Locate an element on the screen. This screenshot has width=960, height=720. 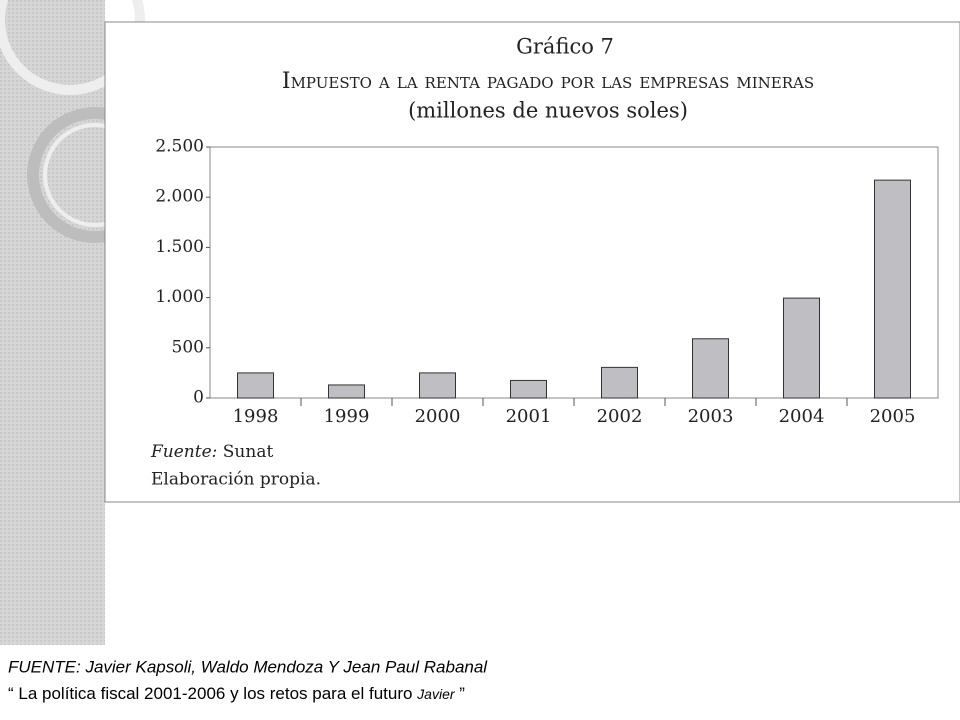
source: Fuente: Sunat is located at coordinates (211, 452).